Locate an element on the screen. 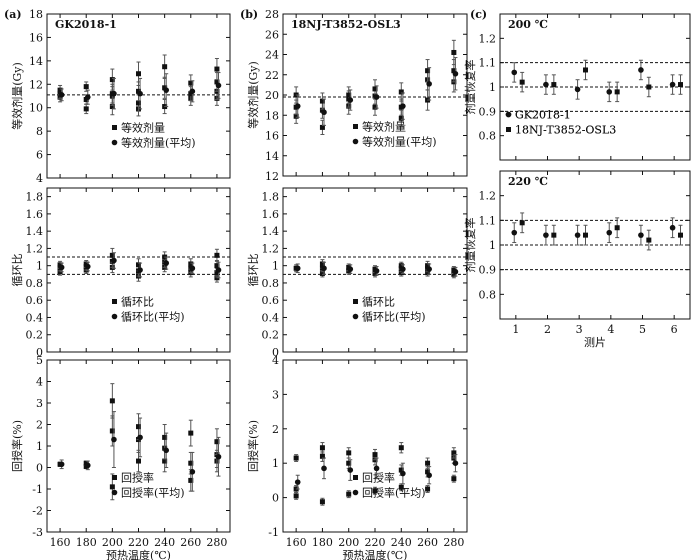 This screenshot has height=560, width=700. y-axis-label: 等效剂量(Gy) is located at coordinates (17, 96).